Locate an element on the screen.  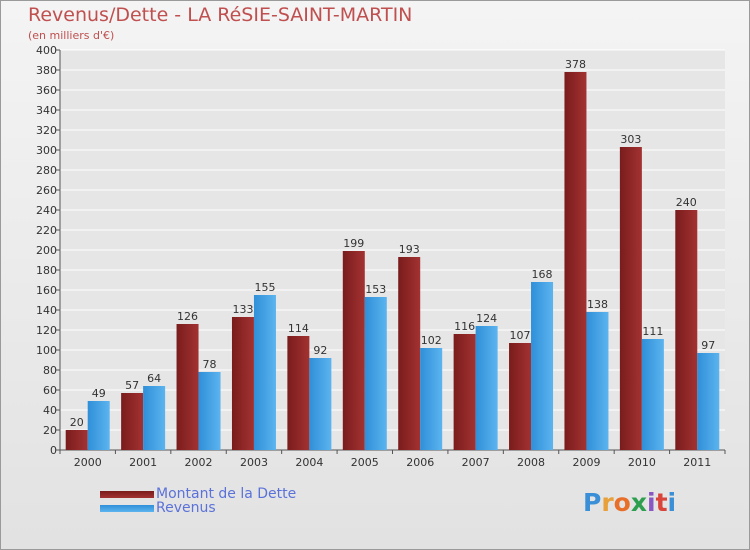
x-tick-label: 2001 is located at coordinates (143, 462).